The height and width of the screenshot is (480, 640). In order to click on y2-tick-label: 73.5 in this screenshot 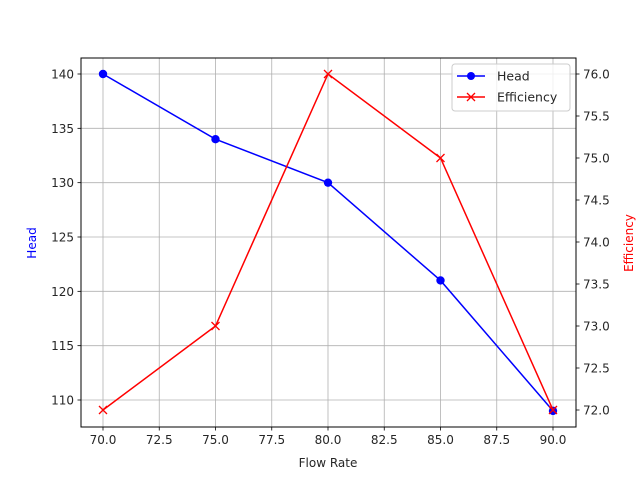, I will do `click(596, 285)`.